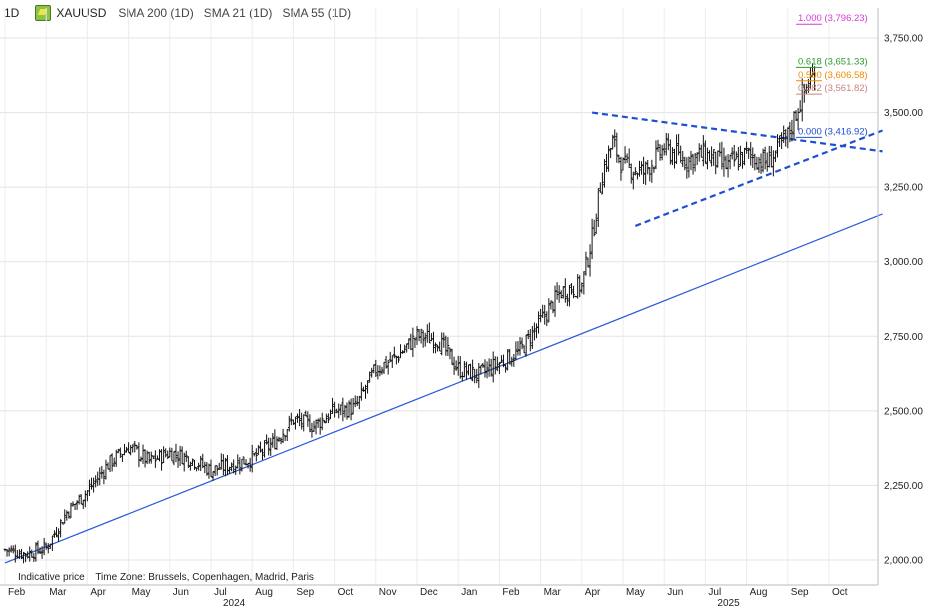 The width and height of the screenshot is (925, 611). Describe the element at coordinates (728, 603) in the screenshot. I see `year-label: 2025` at that location.